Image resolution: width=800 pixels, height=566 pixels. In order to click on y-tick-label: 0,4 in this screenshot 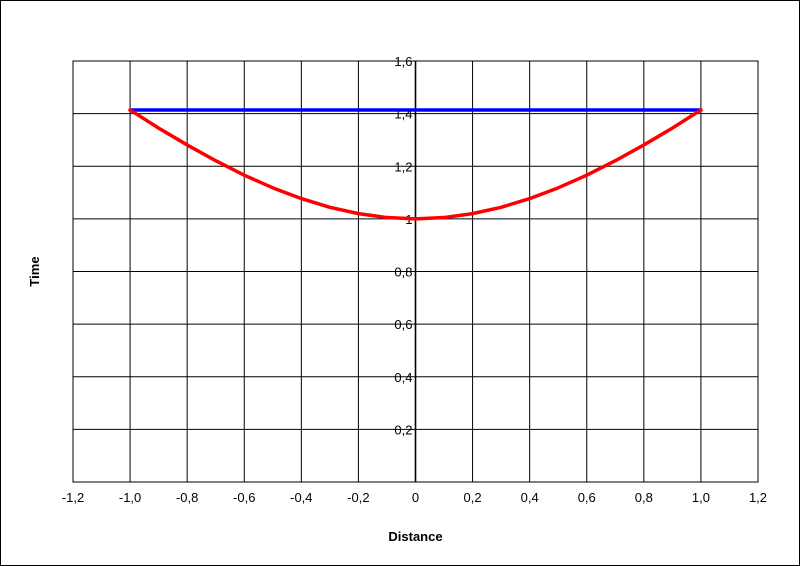, I will do `click(403, 377)`.